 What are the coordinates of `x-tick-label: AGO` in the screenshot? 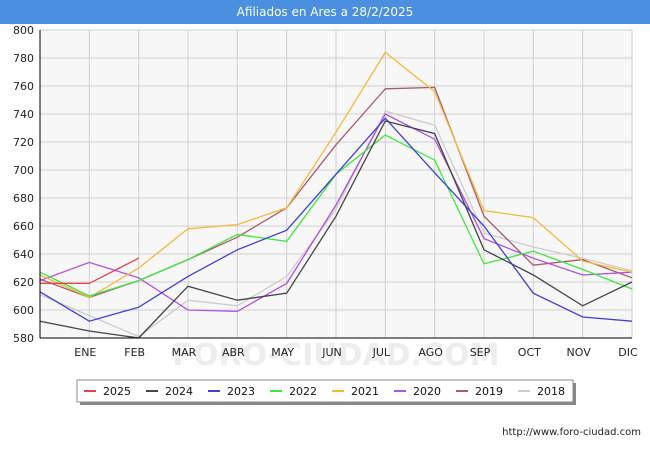 It's located at (430, 352).